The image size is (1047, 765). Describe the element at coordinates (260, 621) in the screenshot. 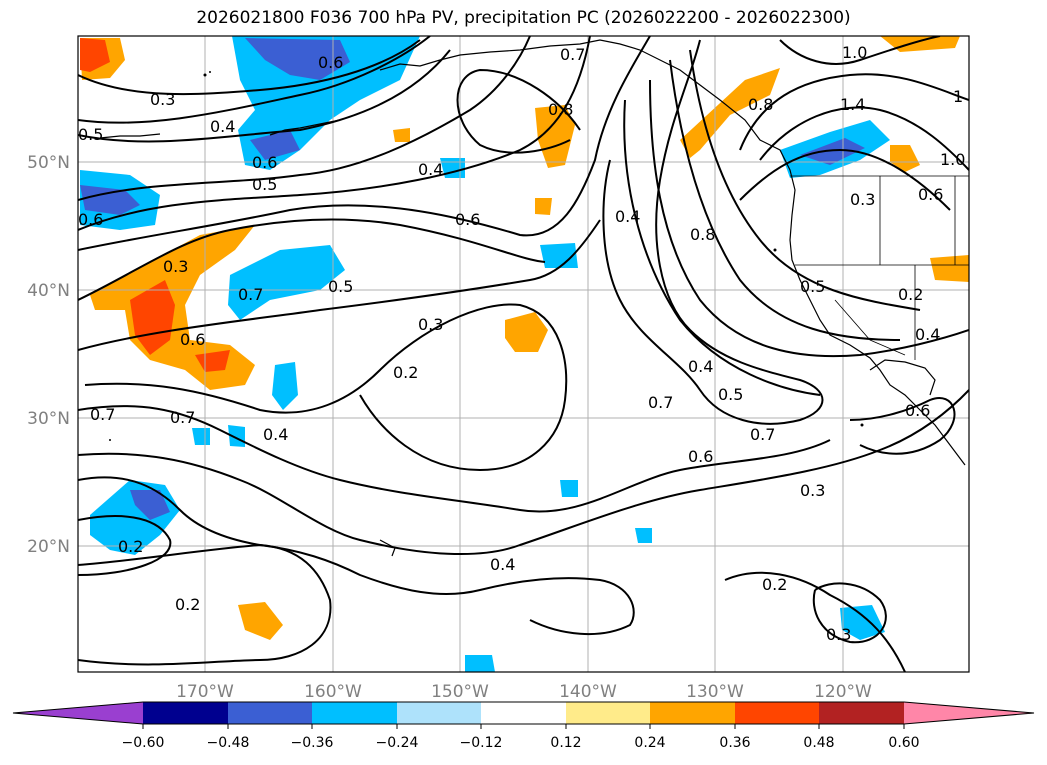

I see `shade-orange-bot` at that location.